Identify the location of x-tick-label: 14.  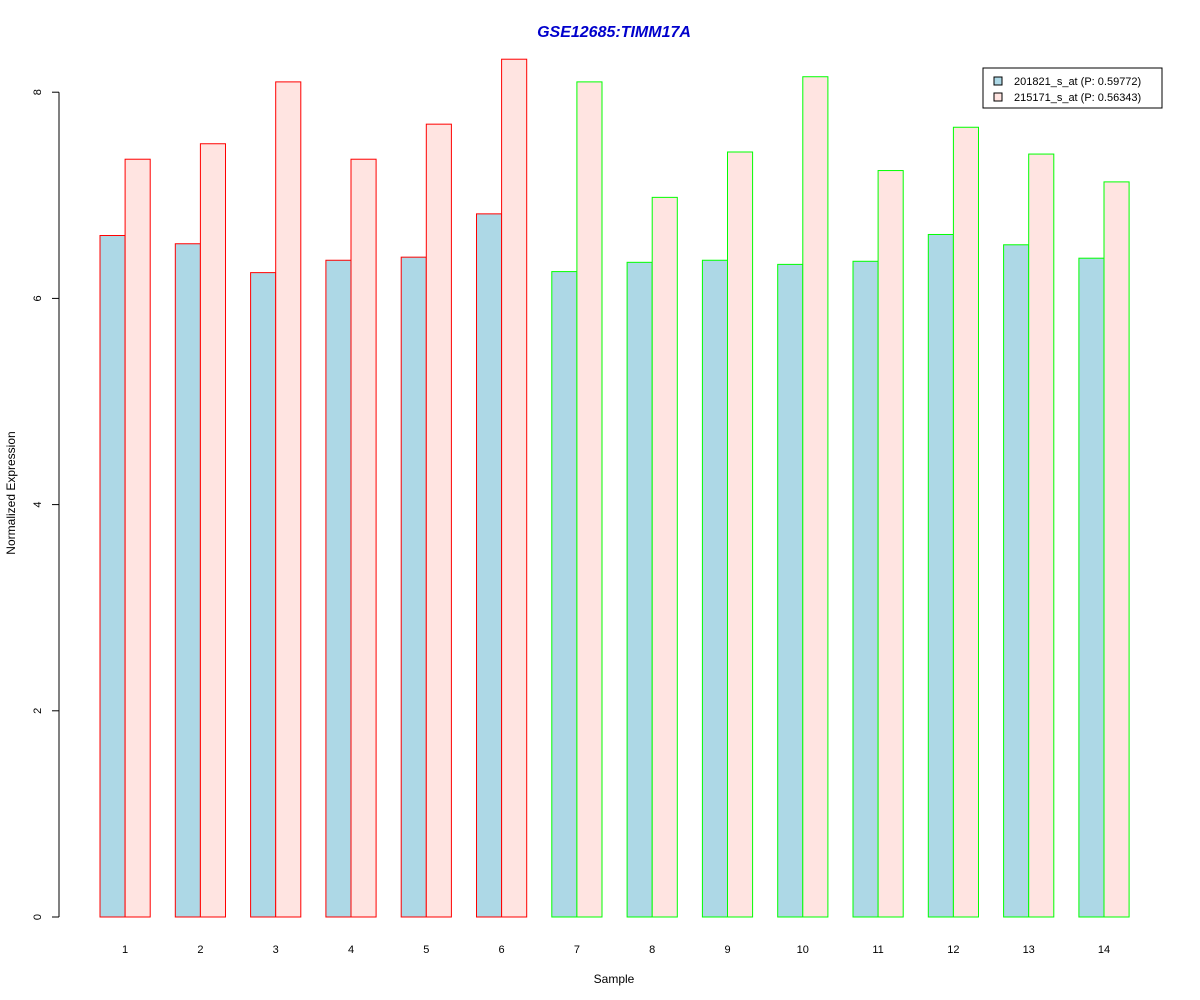
(1104, 950).